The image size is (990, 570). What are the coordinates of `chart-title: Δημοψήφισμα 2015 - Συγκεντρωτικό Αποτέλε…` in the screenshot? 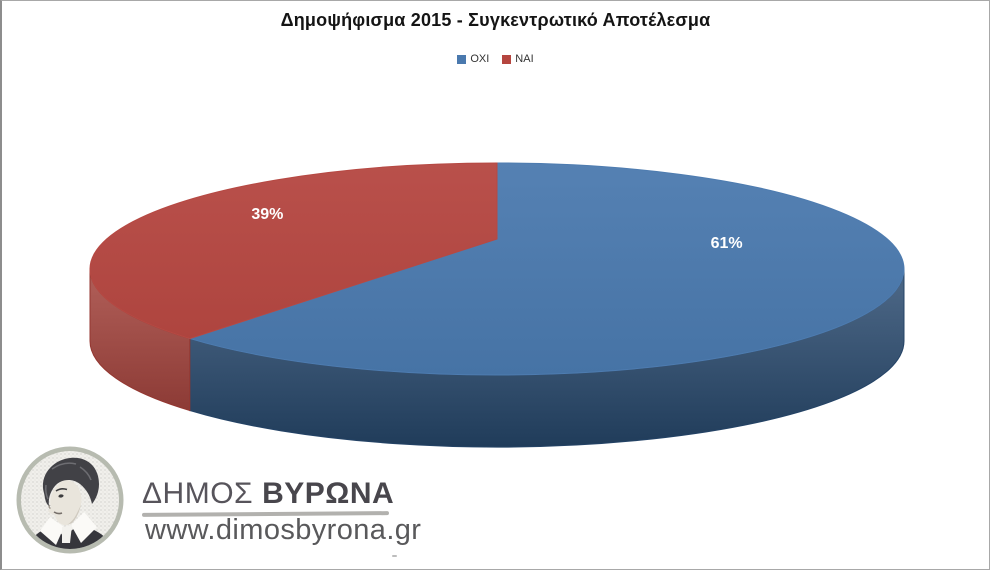 It's located at (495, 20).